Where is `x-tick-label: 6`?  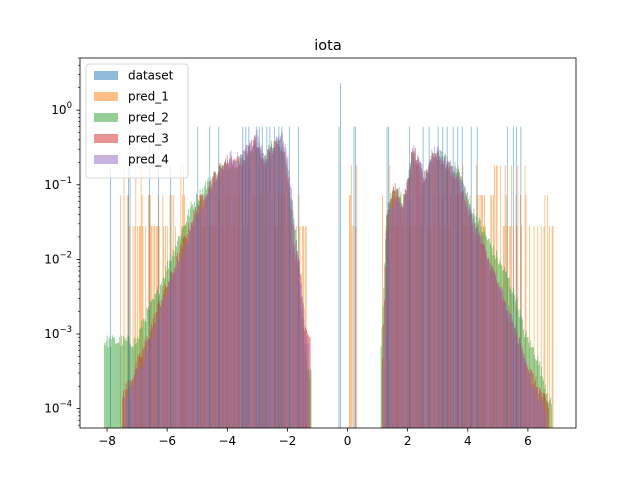
x-tick-label: 6 is located at coordinates (528, 441).